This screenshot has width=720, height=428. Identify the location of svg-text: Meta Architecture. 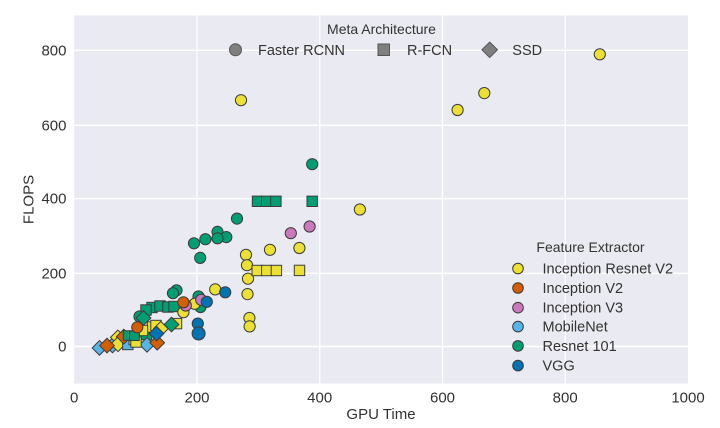
(381, 29).